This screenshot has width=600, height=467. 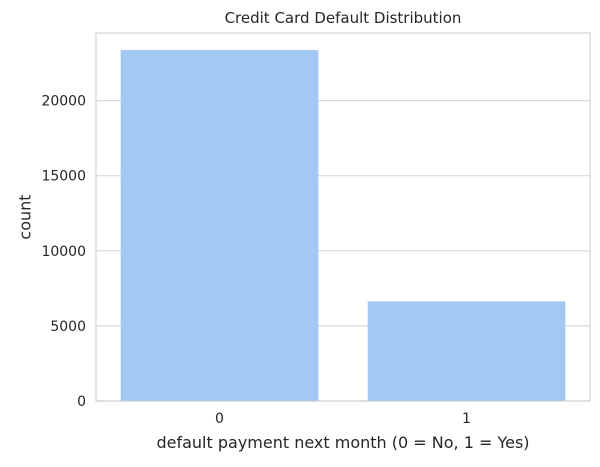 I want to click on y-tick-labels: 0 5000 10000 15000 20000, so click(x=63, y=252).